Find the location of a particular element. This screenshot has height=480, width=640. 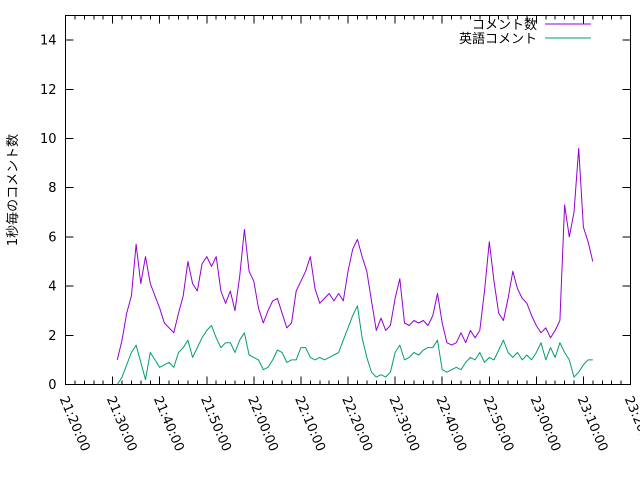

legend-label-0: コメント数 is located at coordinates (504, 25).